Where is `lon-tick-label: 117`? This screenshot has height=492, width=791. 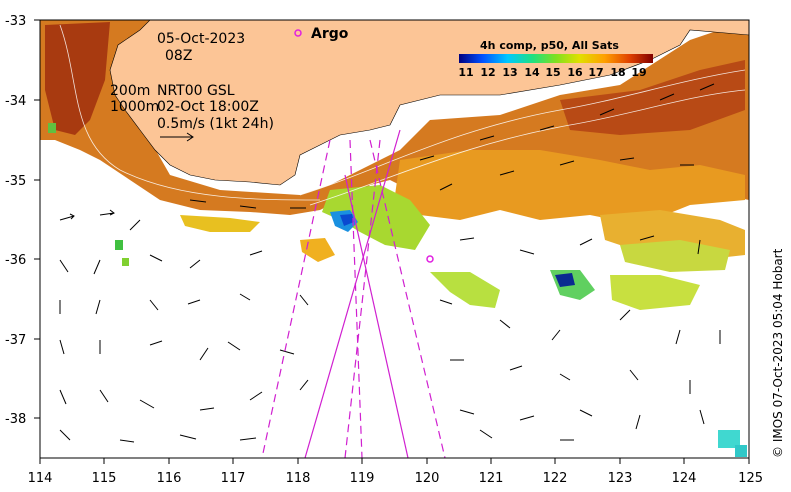
lon-tick-label: 117 is located at coordinates (233, 478).